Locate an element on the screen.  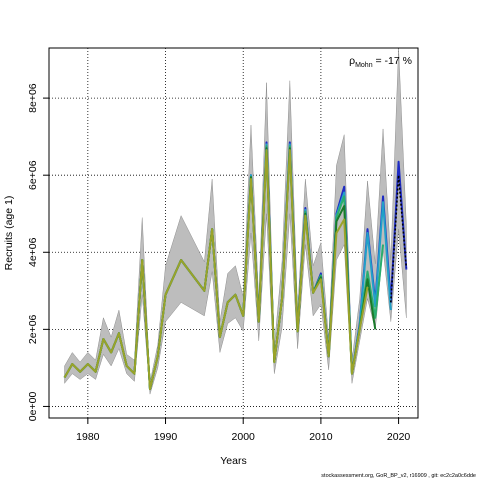
y-tick-label: 4e+06 is located at coordinates (33, 252).